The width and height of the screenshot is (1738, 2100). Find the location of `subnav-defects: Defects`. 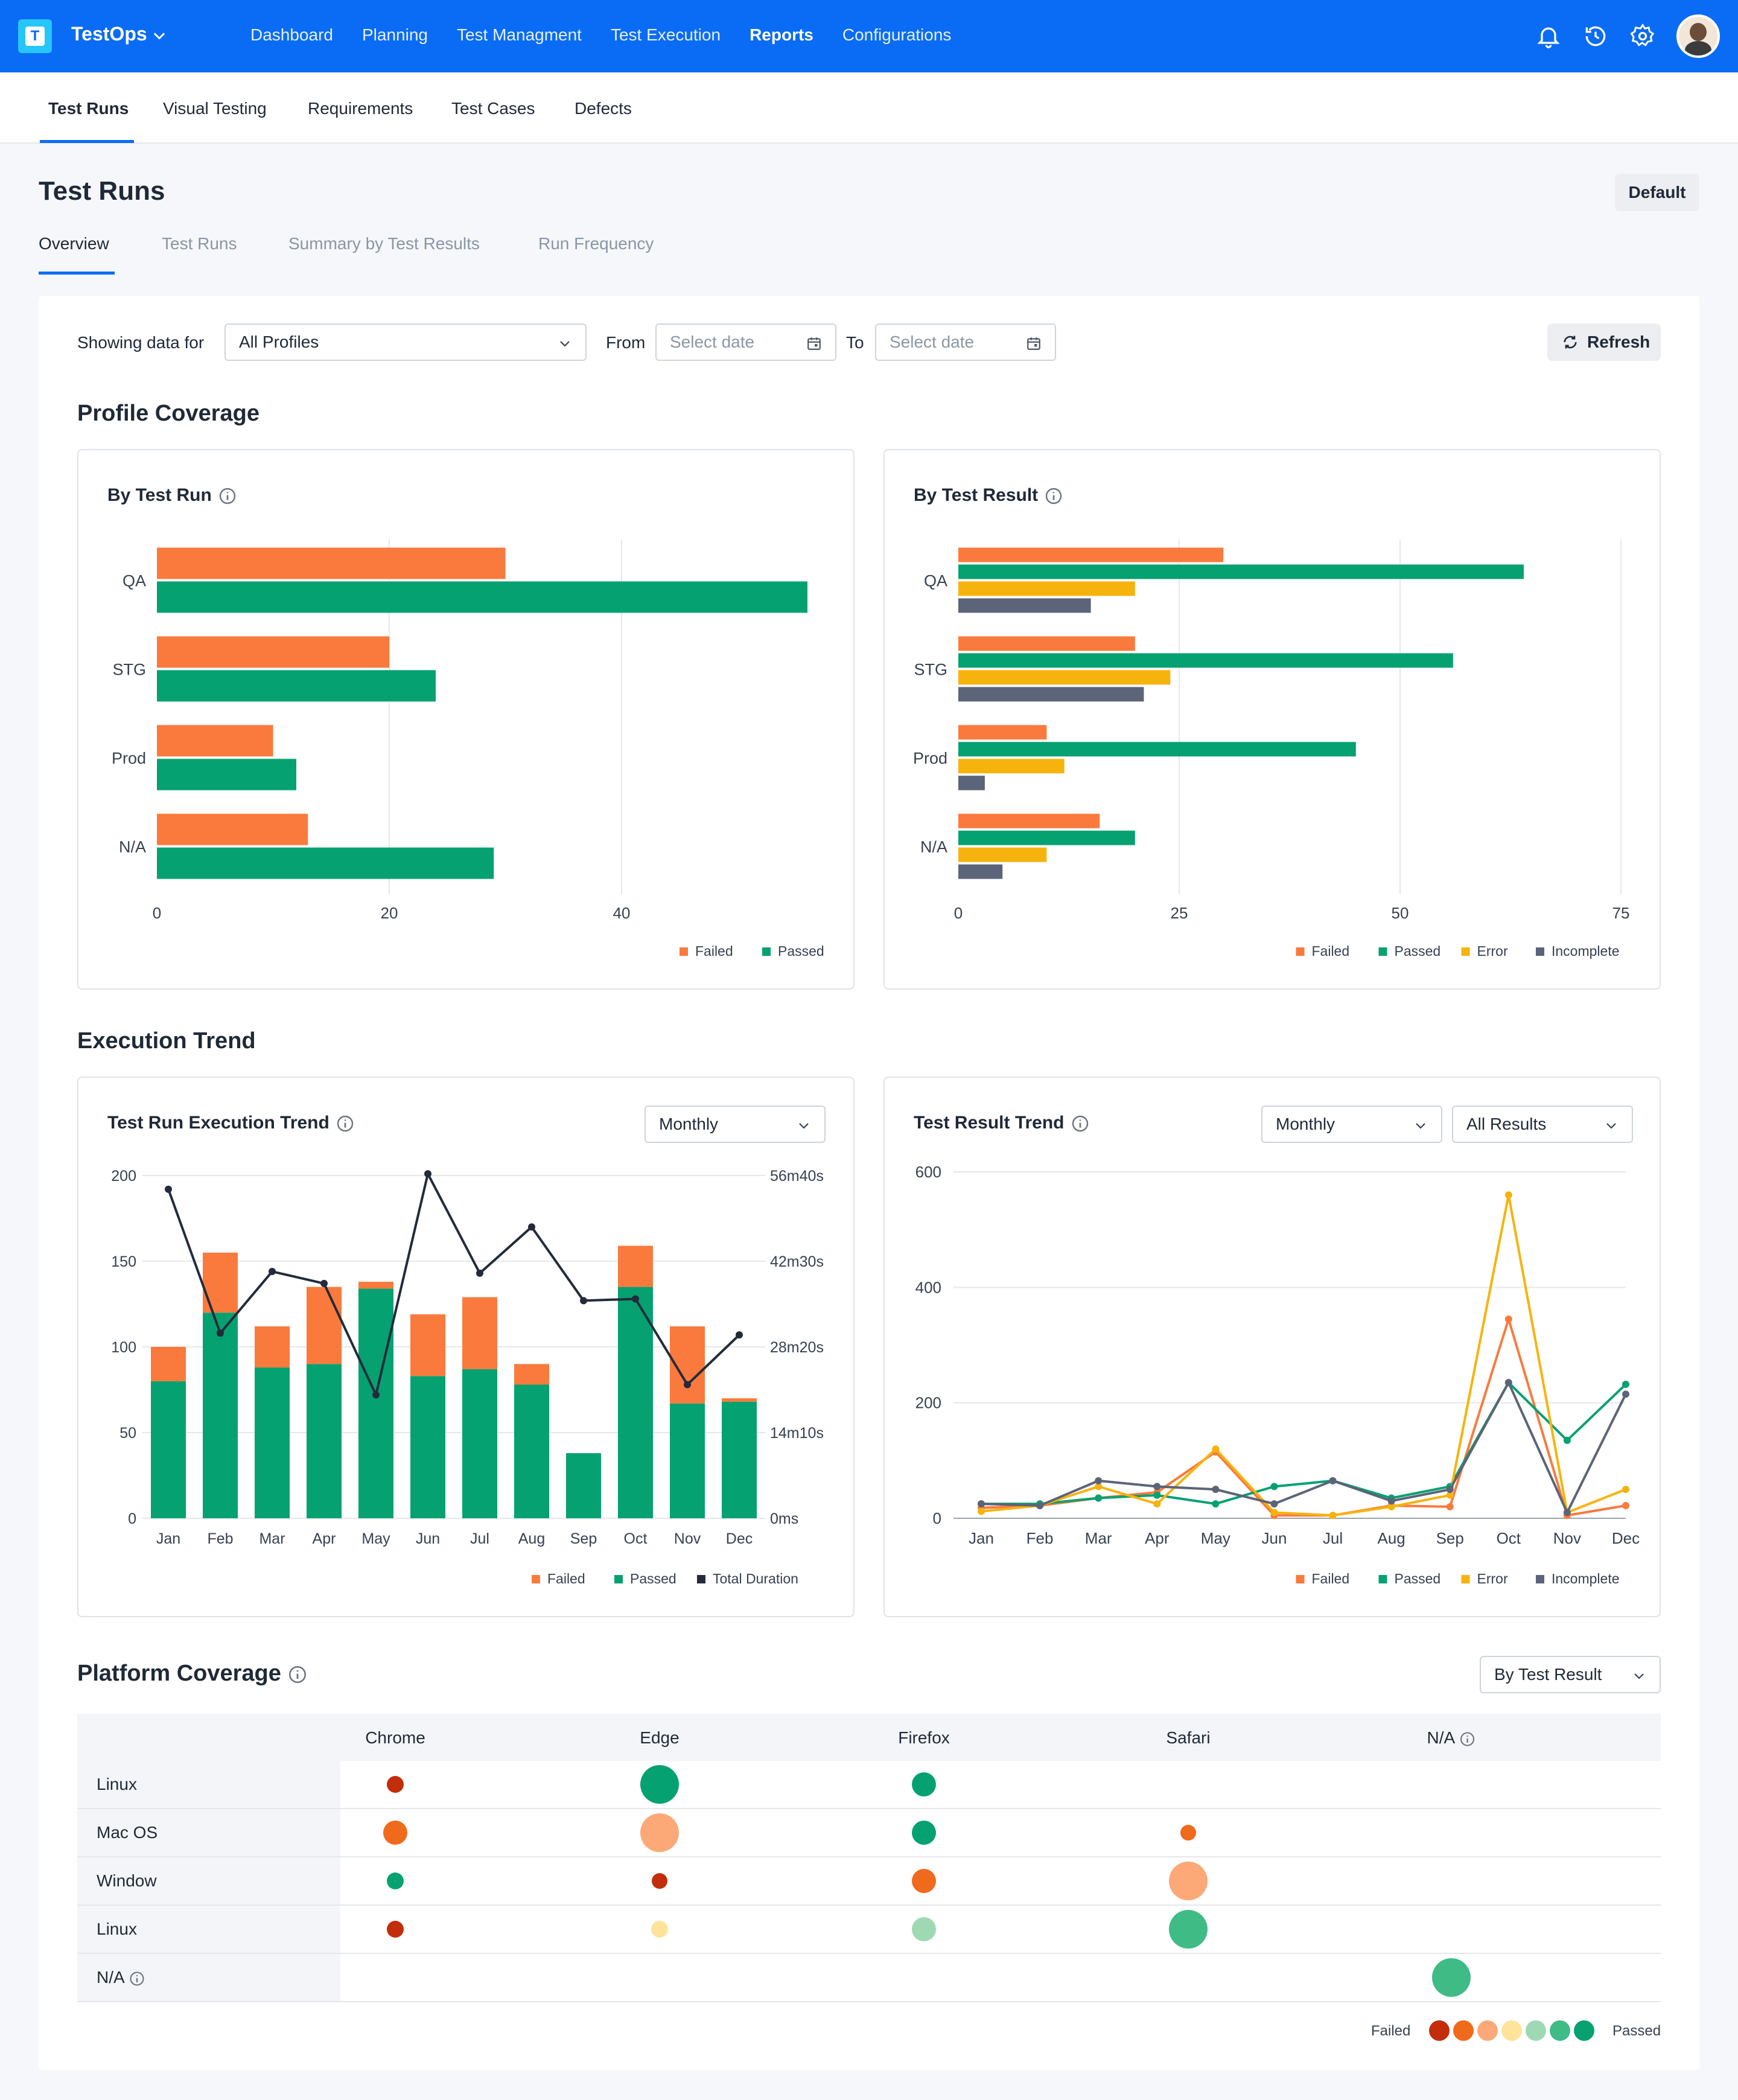

subnav-defects: Defects is located at coordinates (603, 108).